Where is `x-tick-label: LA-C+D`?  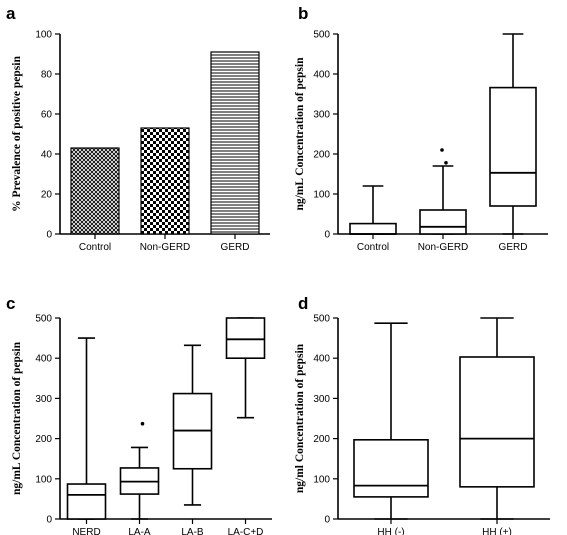 x-tick-label: LA-C+D is located at coordinates (246, 531).